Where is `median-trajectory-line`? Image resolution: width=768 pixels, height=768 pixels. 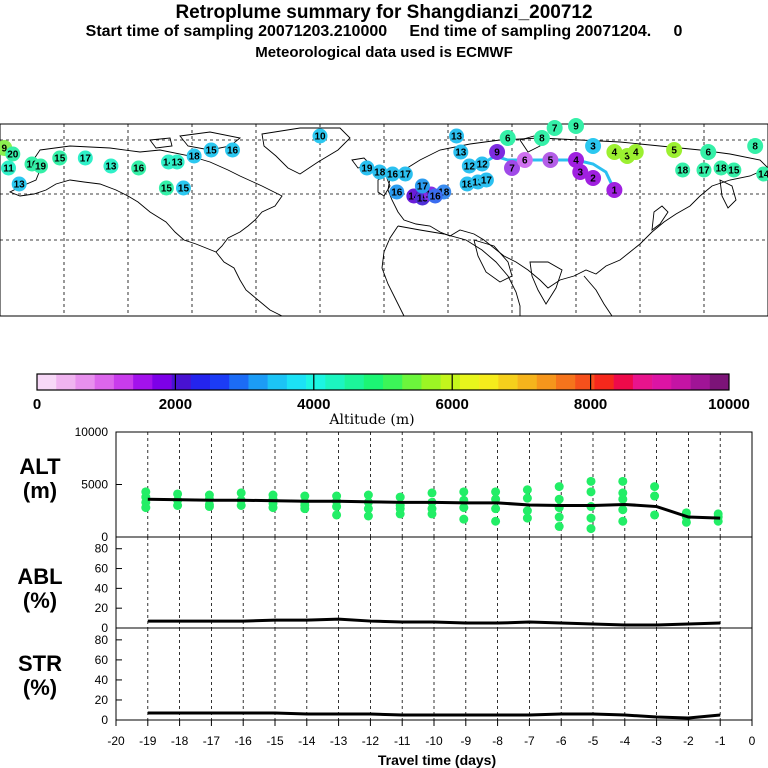 median-trajectory-line is located at coordinates (542, 172).